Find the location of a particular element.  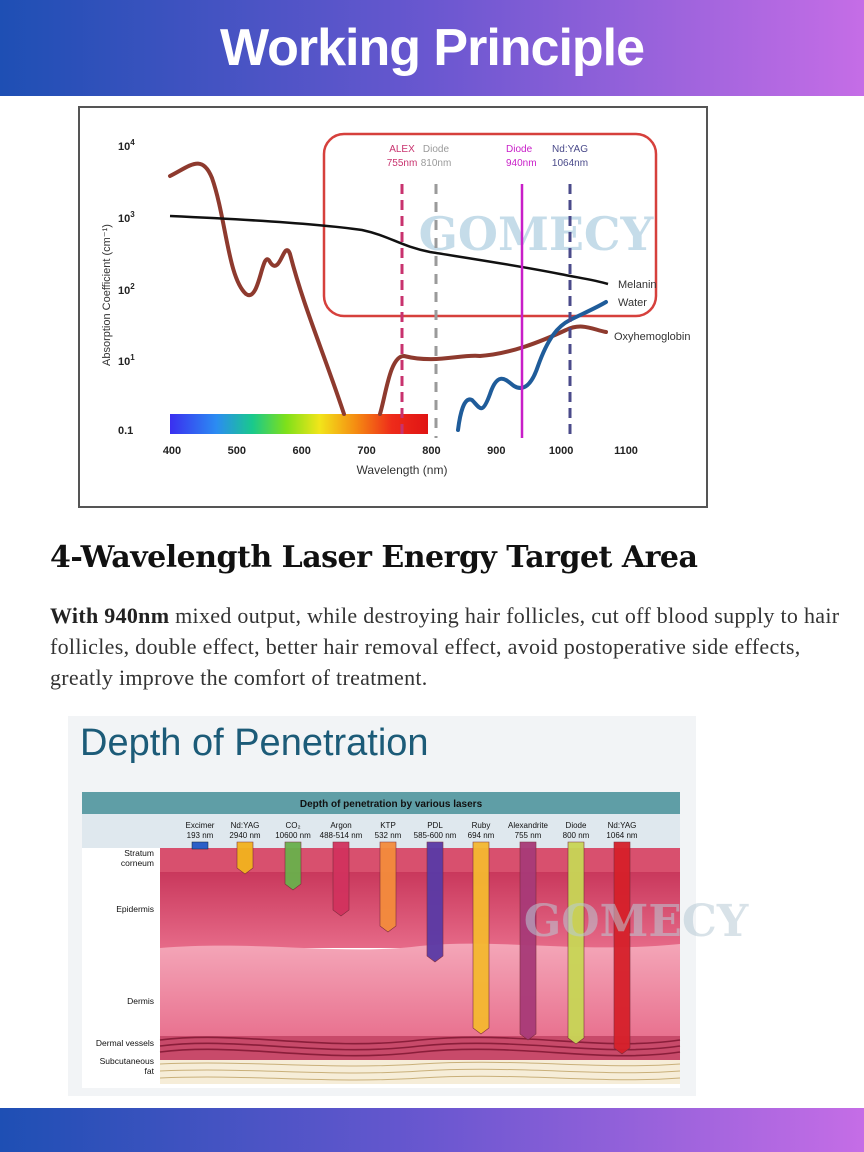

melanin-label: Melanin is located at coordinates (637, 285).